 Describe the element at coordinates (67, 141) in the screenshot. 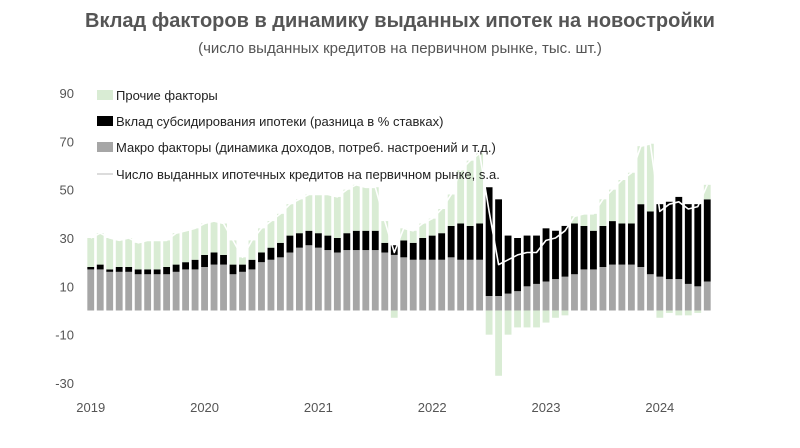

I see `y-tick-label: 70` at that location.